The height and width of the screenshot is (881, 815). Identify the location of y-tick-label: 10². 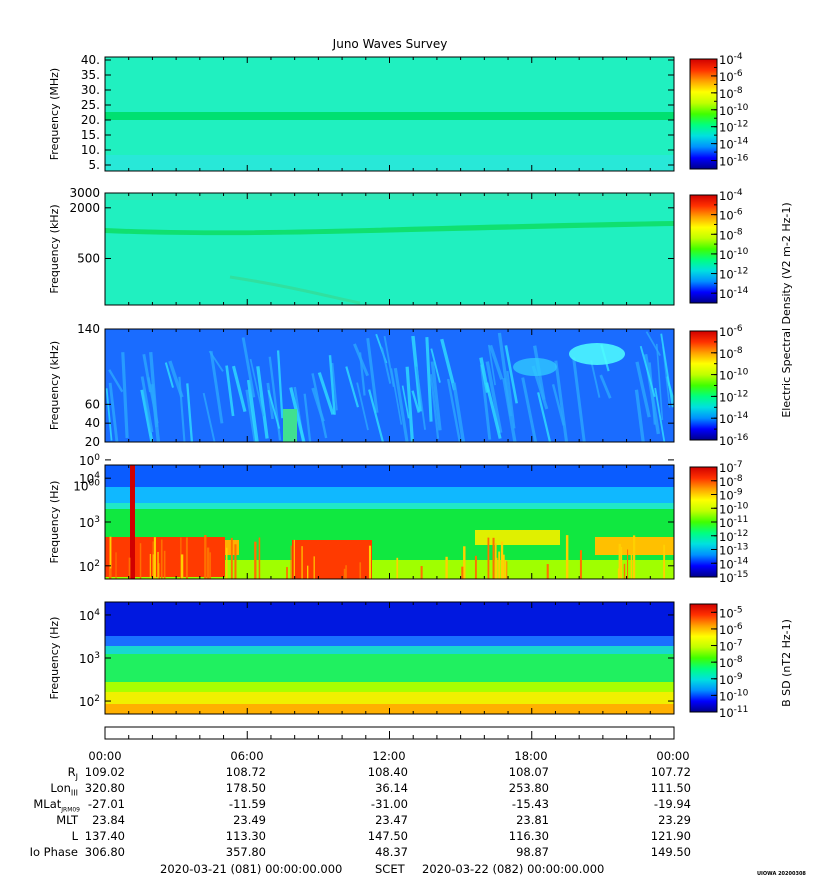
(89, 566).